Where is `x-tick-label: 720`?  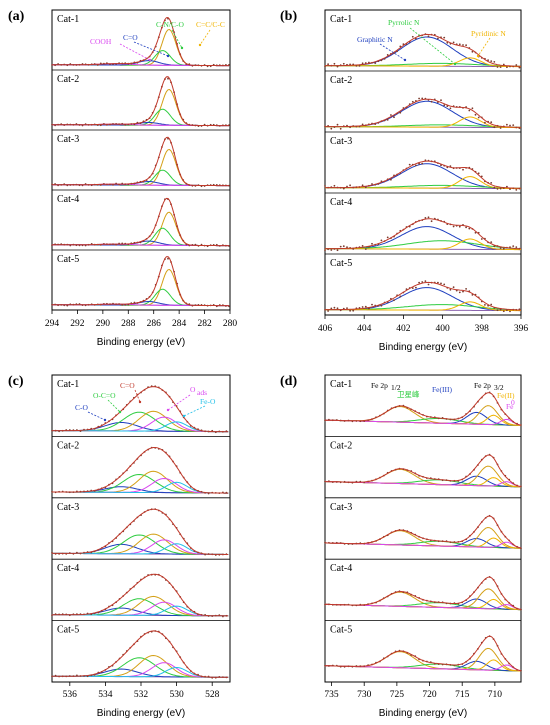
x-tick-label: 720 is located at coordinates (429, 695).